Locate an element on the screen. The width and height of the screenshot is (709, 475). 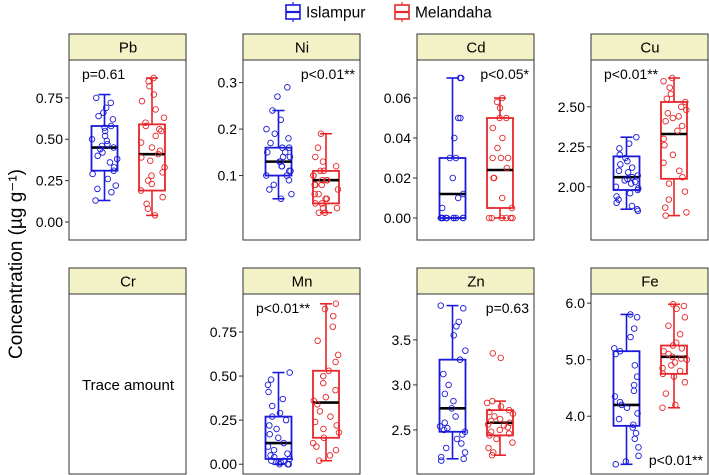
panel-title: Mn is located at coordinates (302, 282).